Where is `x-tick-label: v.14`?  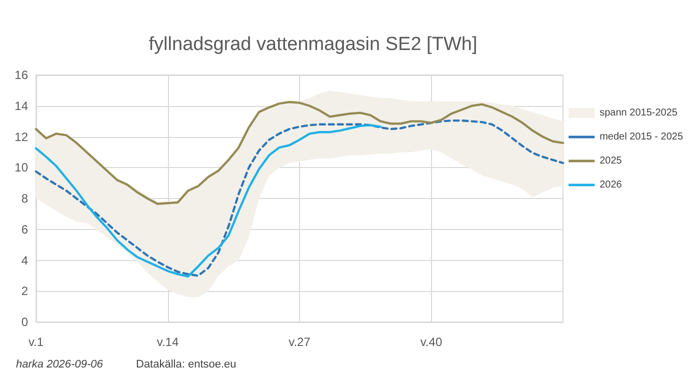 x-tick-label: v.14 is located at coordinates (167, 342).